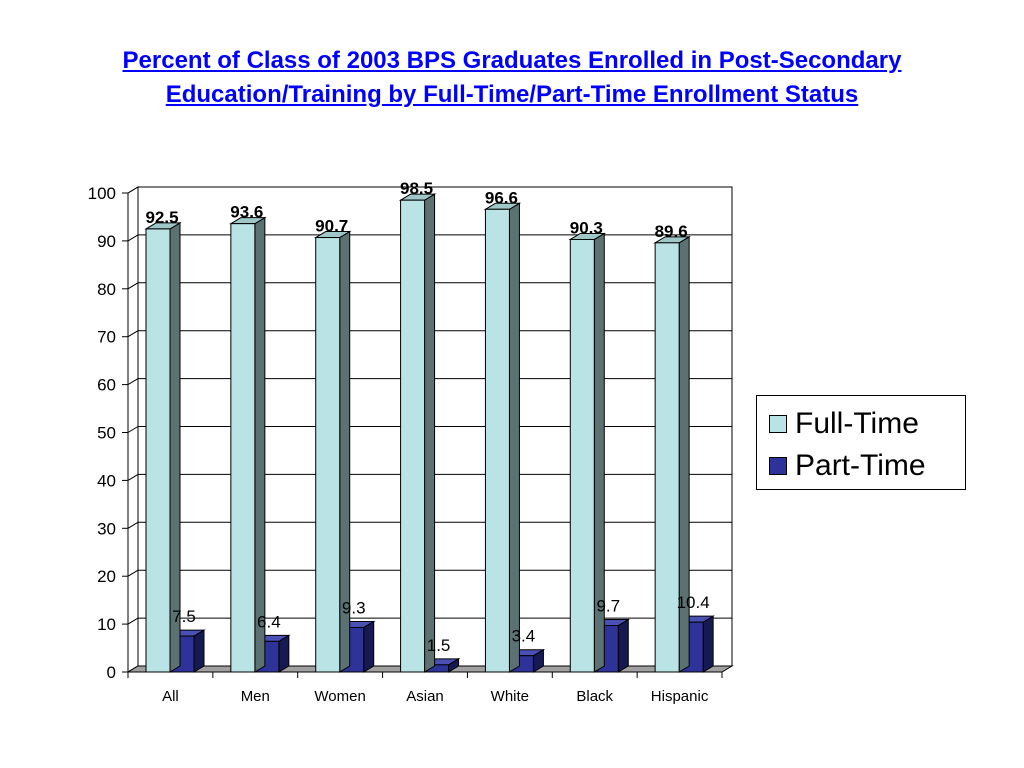 The height and width of the screenshot is (768, 1024). I want to click on legend-swatch-part-time, so click(778, 466).